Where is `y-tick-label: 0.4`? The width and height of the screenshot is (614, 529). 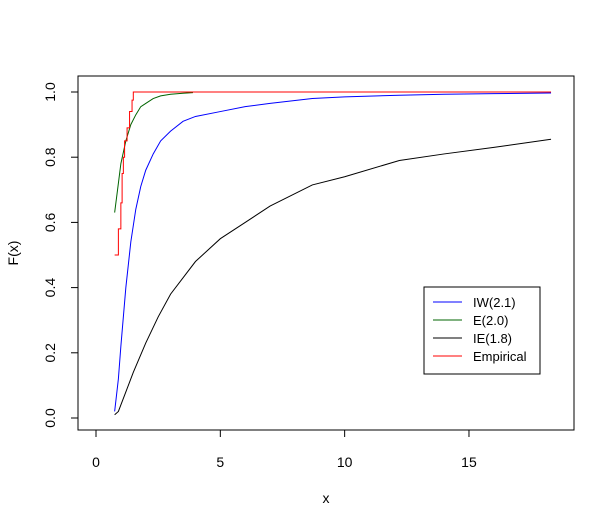 y-tick-label: 0.4 is located at coordinates (50, 288).